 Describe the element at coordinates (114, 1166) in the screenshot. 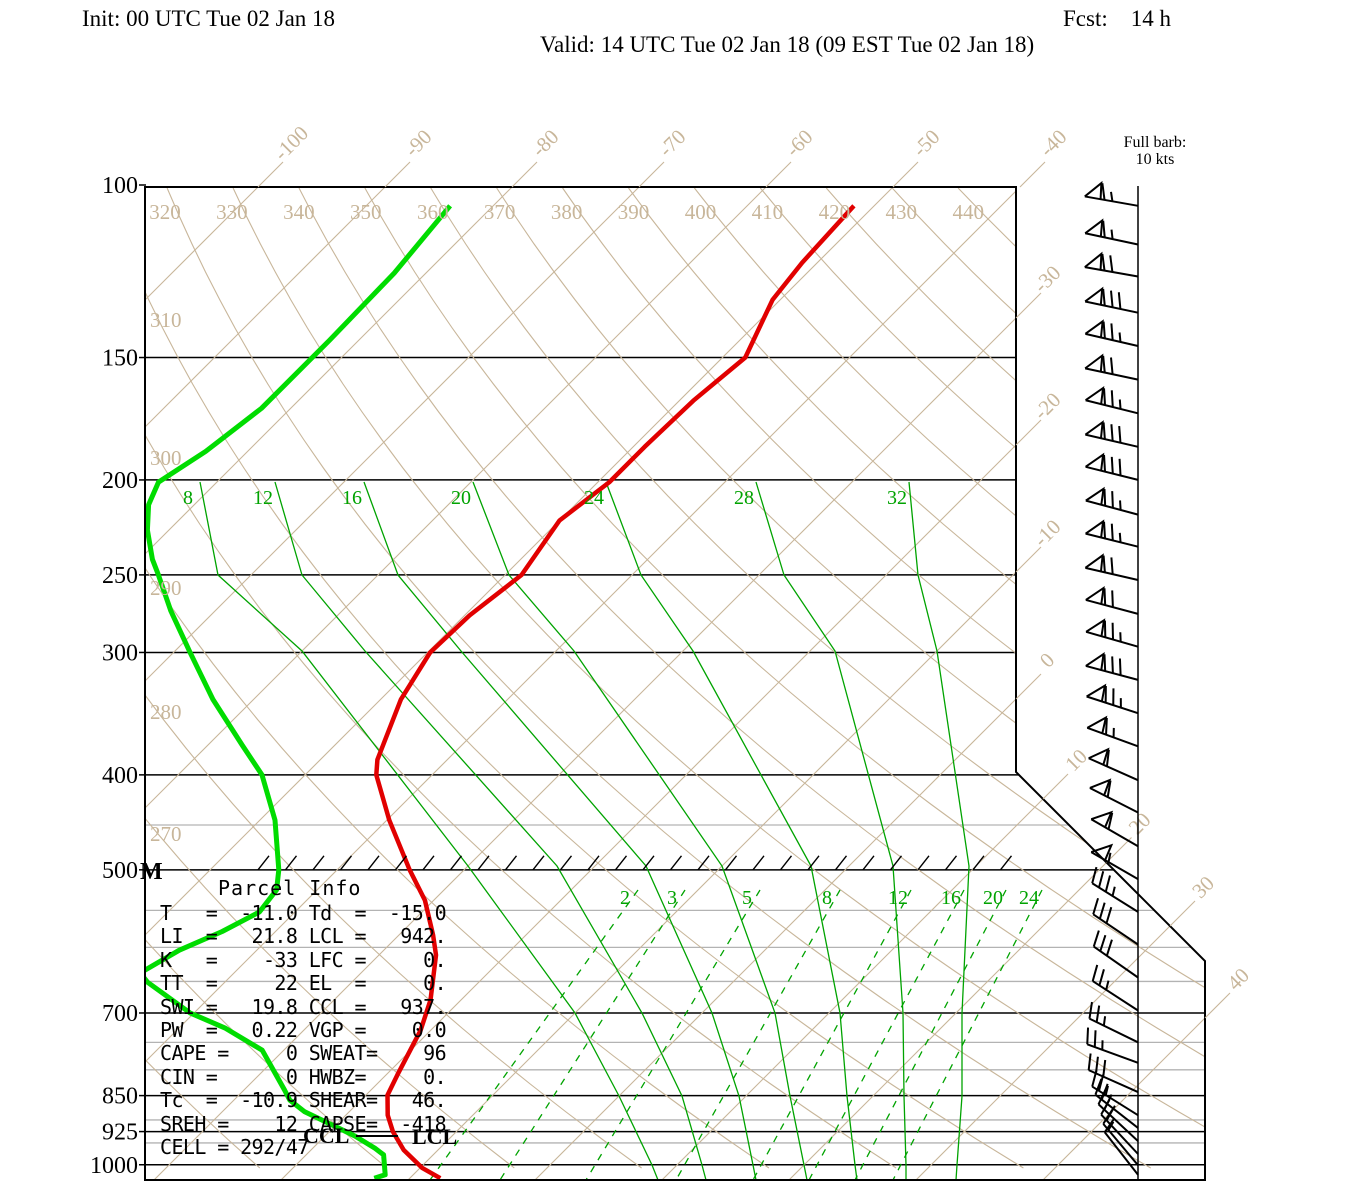

I see `pressure-label: 1000` at that location.